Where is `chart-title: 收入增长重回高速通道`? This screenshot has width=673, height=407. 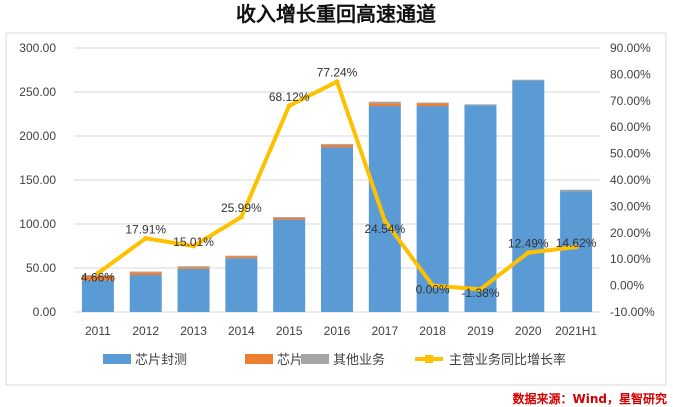
chart-title: 收入增长重回高速通道 is located at coordinates (336, 14).